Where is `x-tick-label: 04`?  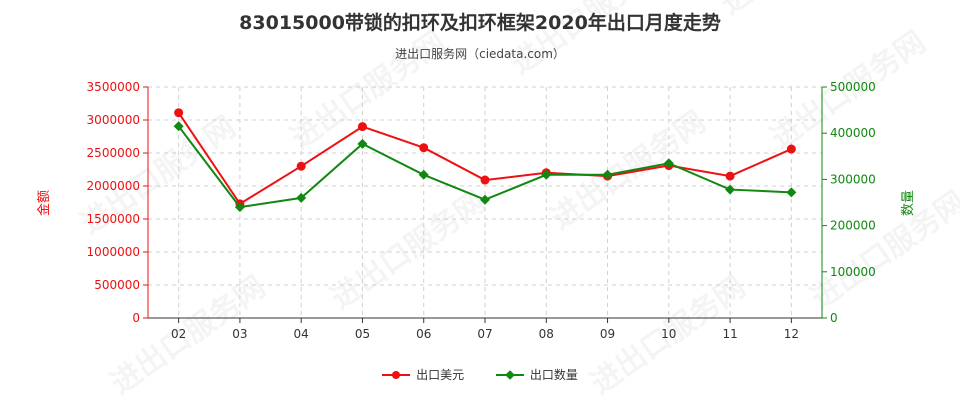
x-tick-label: 04 is located at coordinates (301, 334).